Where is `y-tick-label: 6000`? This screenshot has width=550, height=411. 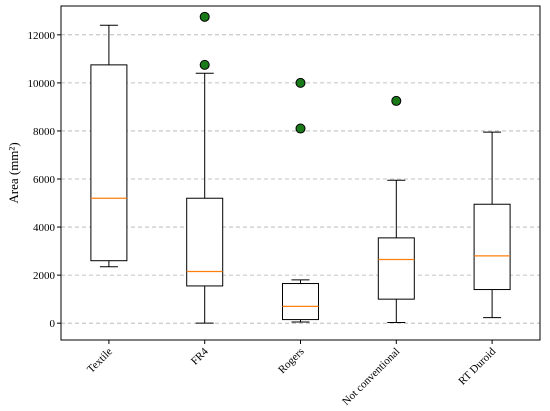 y-tick-label: 6000 is located at coordinates (44, 180).